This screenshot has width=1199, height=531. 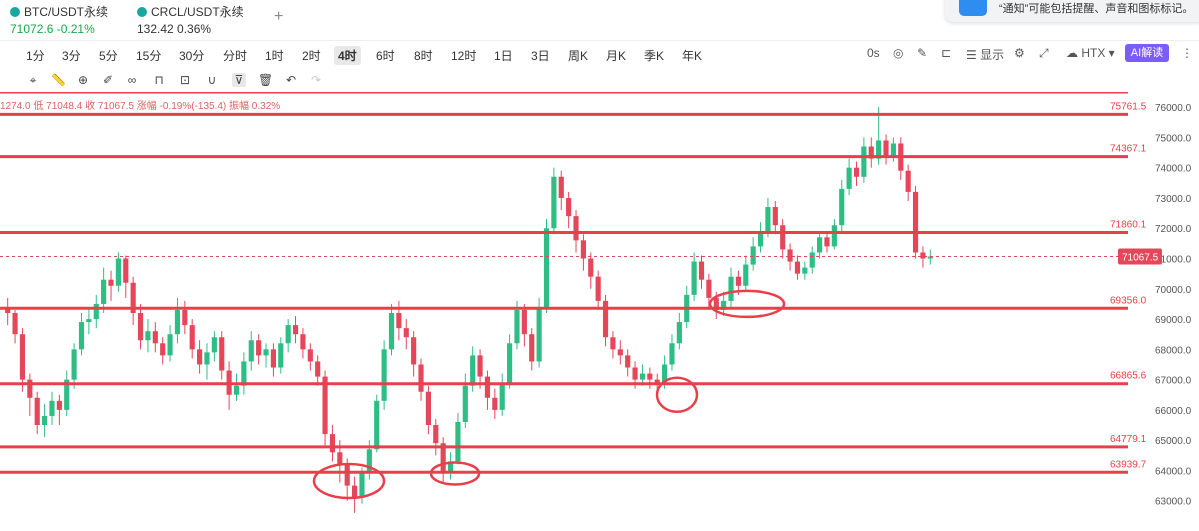 What do you see at coordinates (1173, 108) in the screenshot?
I see `y-tick-label: 76000.0` at bounding box center [1173, 108].